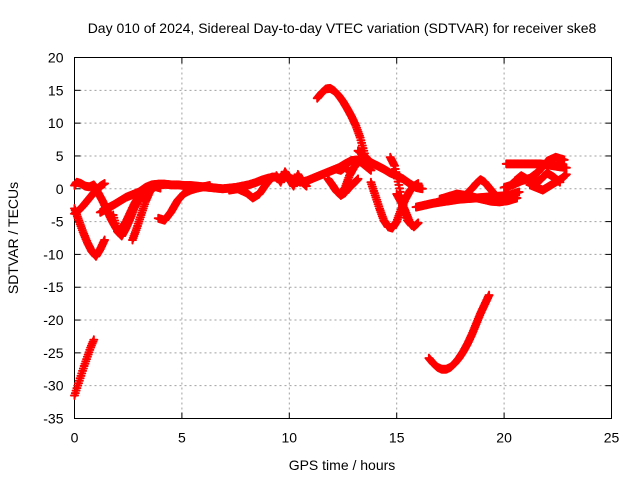  What do you see at coordinates (90, 232) in the screenshot?
I see `series-arc03` at bounding box center [90, 232].